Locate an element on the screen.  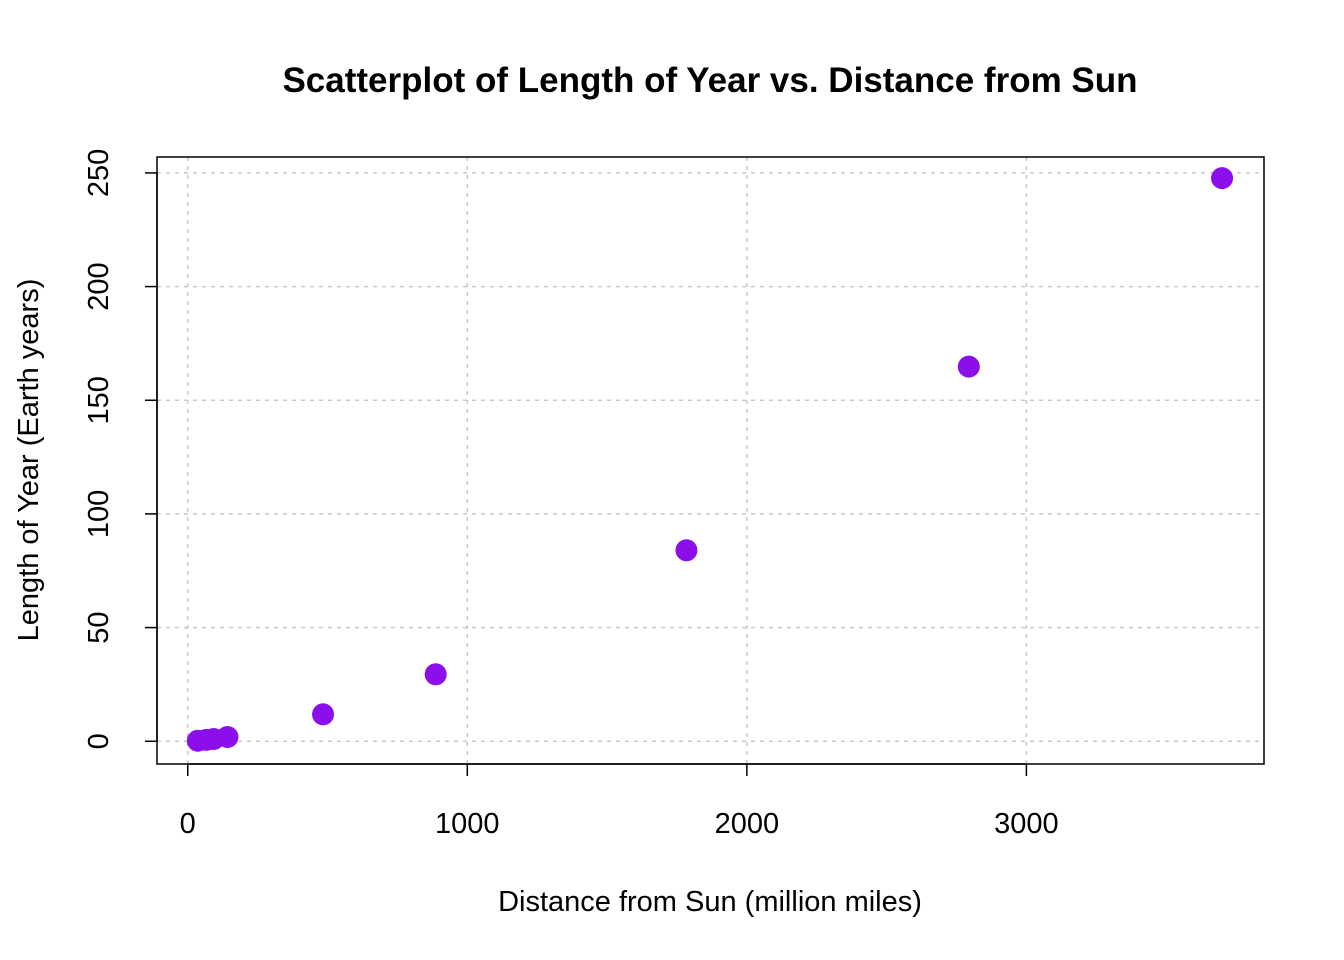
y-tick-label: 100 is located at coordinates (99, 514).